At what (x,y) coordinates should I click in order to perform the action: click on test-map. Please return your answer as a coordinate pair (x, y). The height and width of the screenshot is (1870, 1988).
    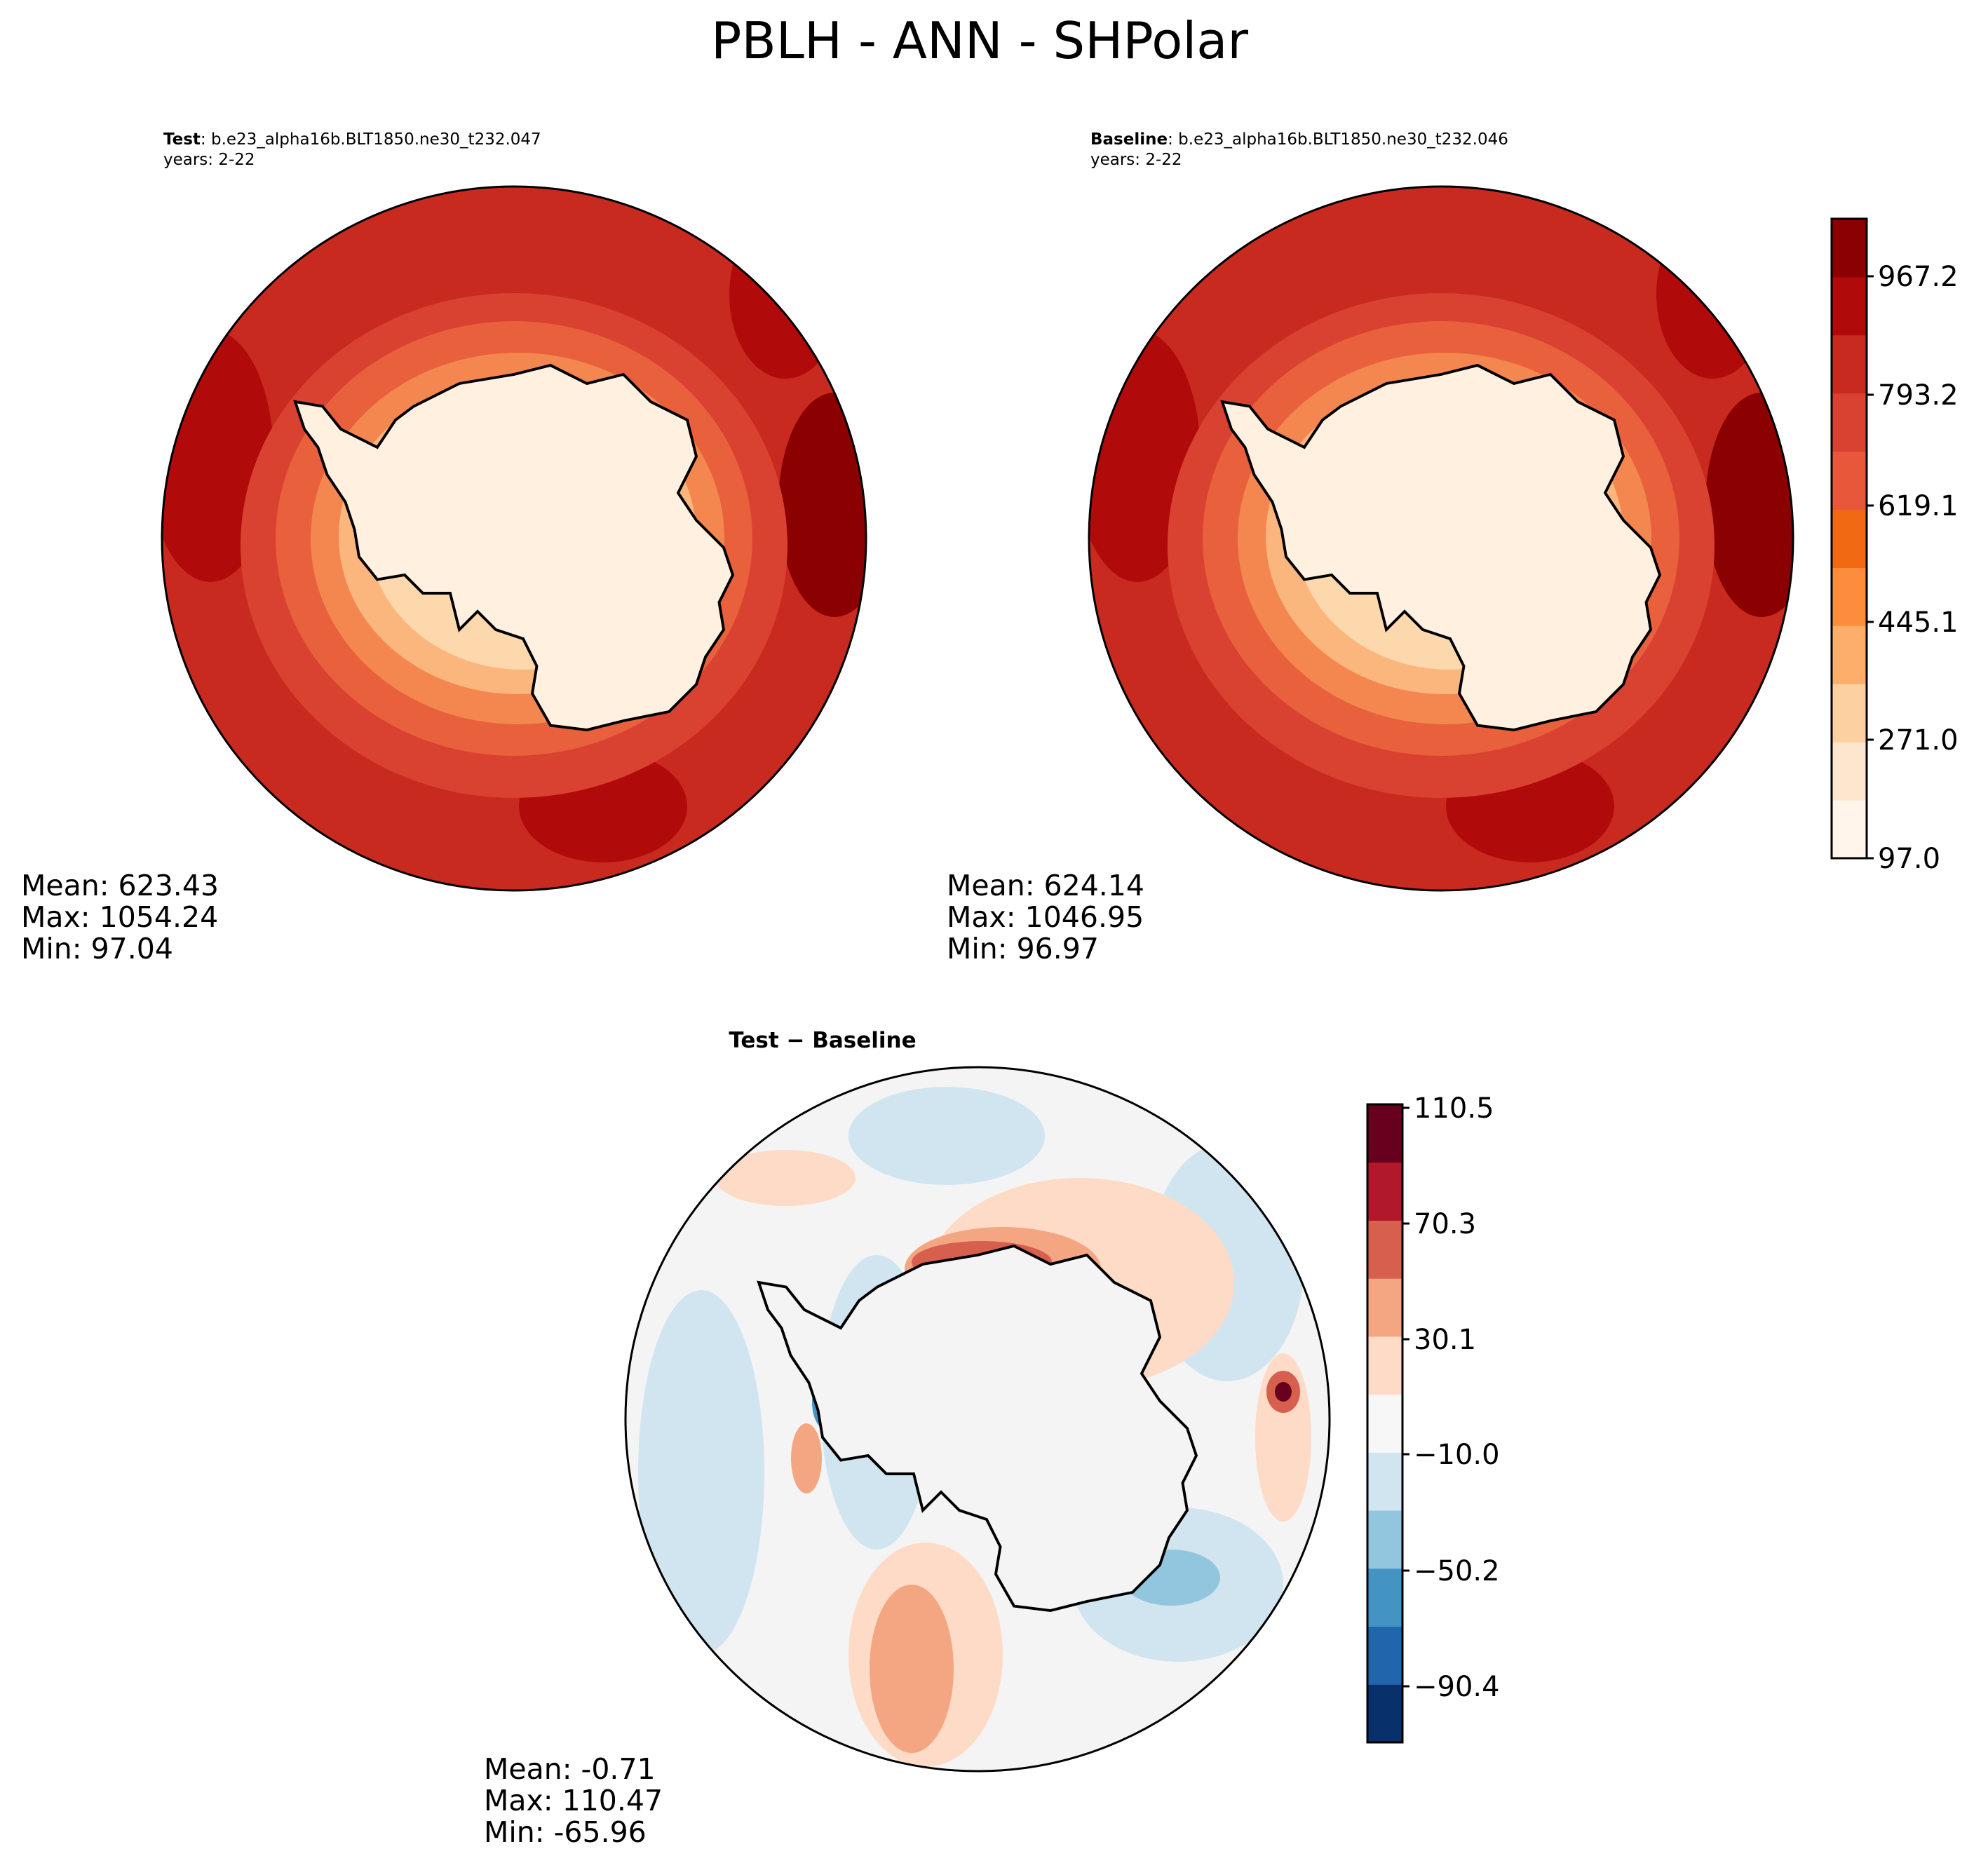
    Looking at the image, I should click on (514, 538).